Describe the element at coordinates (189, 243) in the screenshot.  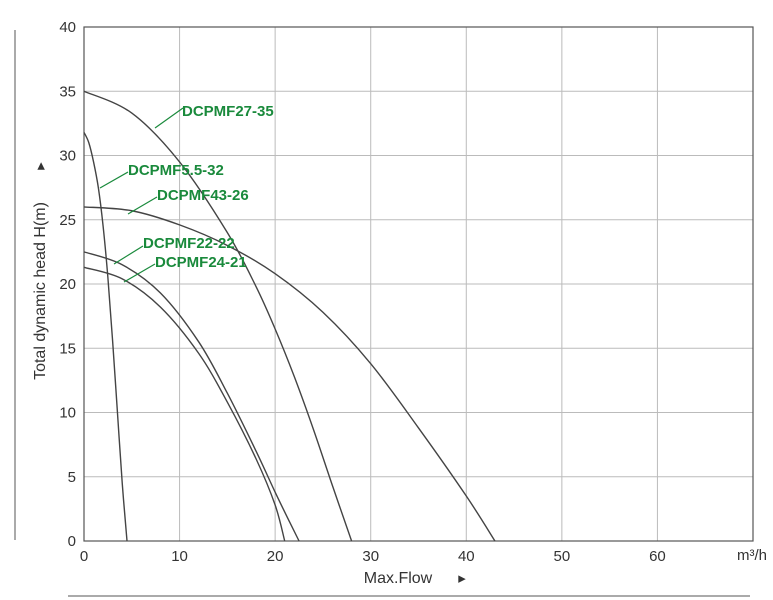
I see `series-label: DCPMF22-22` at that location.